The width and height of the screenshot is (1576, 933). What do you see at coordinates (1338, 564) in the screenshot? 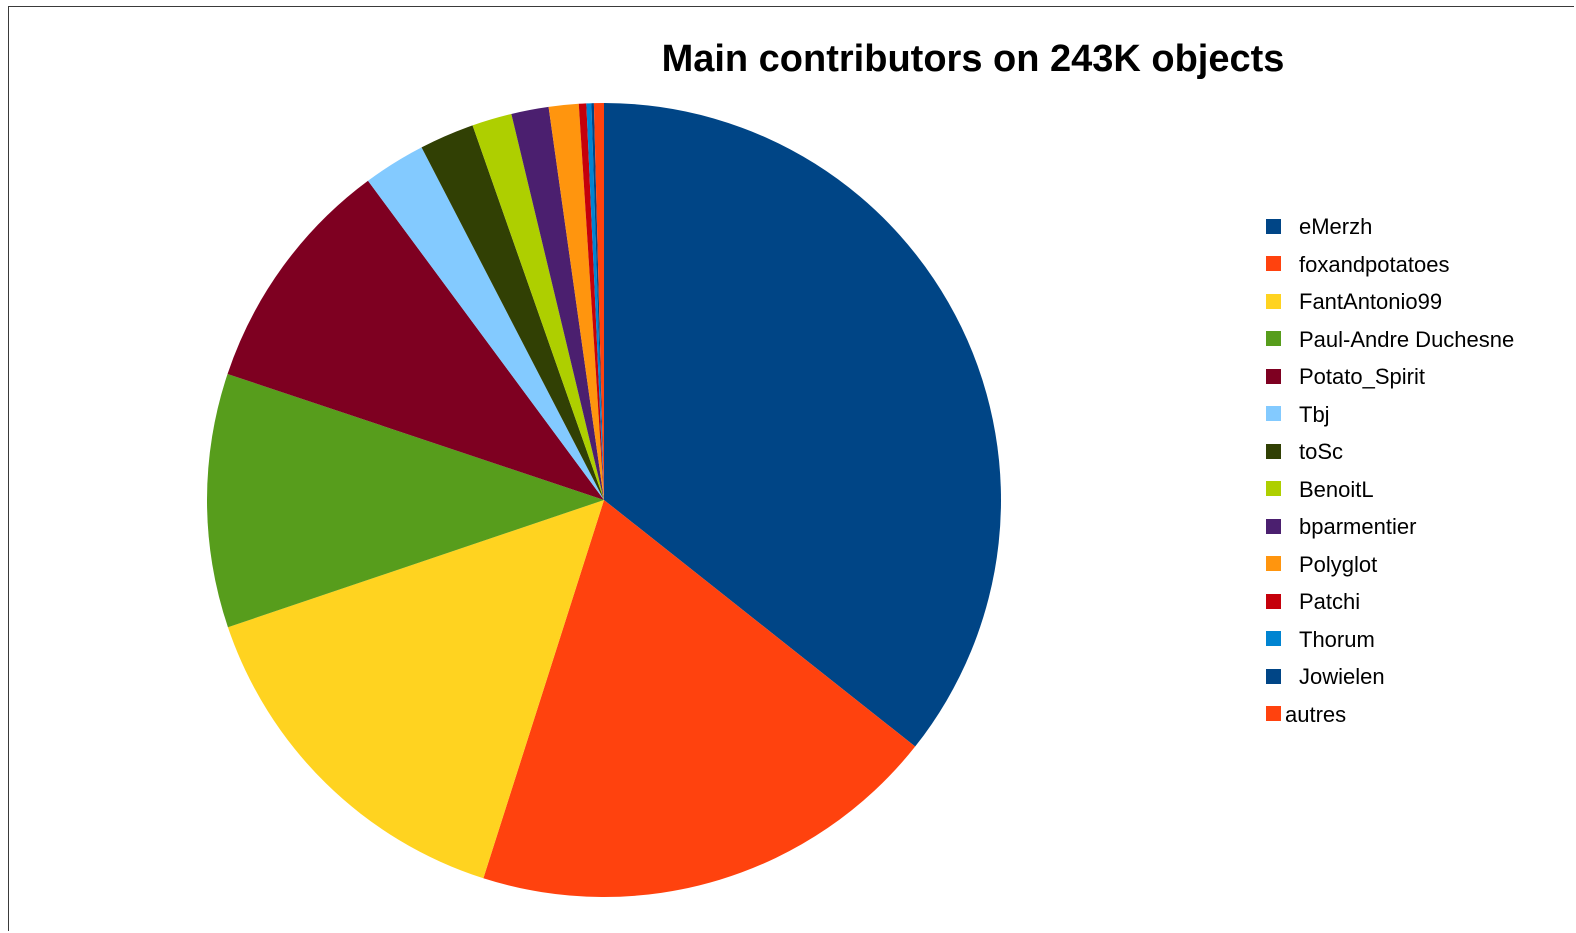
I see `legend-label: Polyglot` at bounding box center [1338, 564].